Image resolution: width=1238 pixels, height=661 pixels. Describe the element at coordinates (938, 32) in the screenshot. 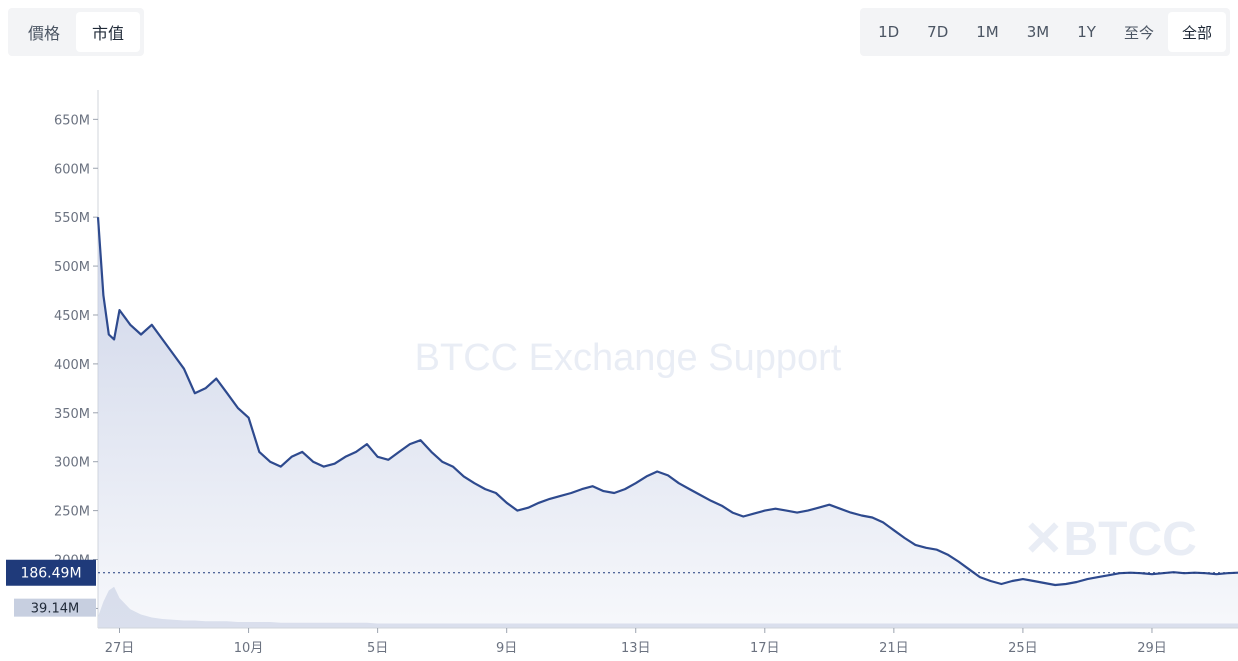

I see `range-tab-7d: 7D` at that location.